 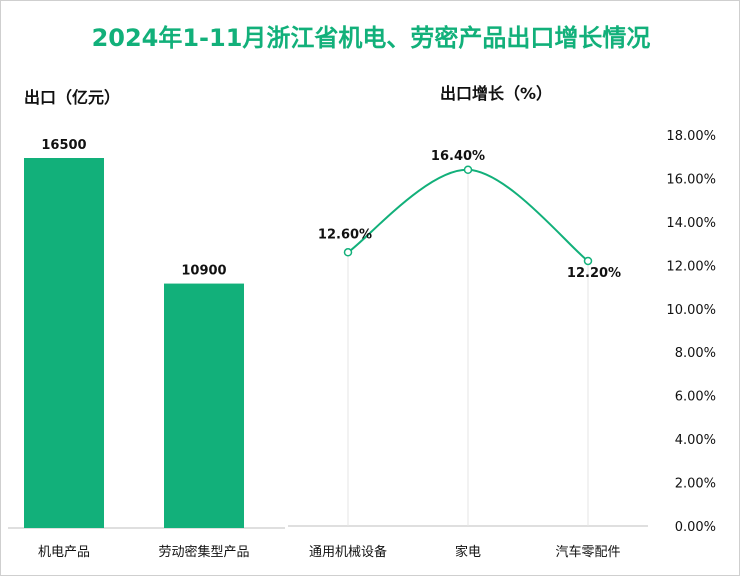 What do you see at coordinates (695, 440) in the screenshot?
I see `y-tick-label-2: 4.00%` at bounding box center [695, 440].